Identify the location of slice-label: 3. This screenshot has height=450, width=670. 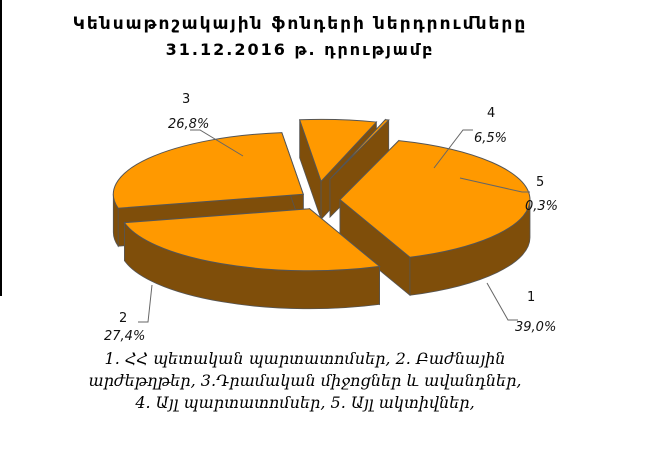
(186, 99).